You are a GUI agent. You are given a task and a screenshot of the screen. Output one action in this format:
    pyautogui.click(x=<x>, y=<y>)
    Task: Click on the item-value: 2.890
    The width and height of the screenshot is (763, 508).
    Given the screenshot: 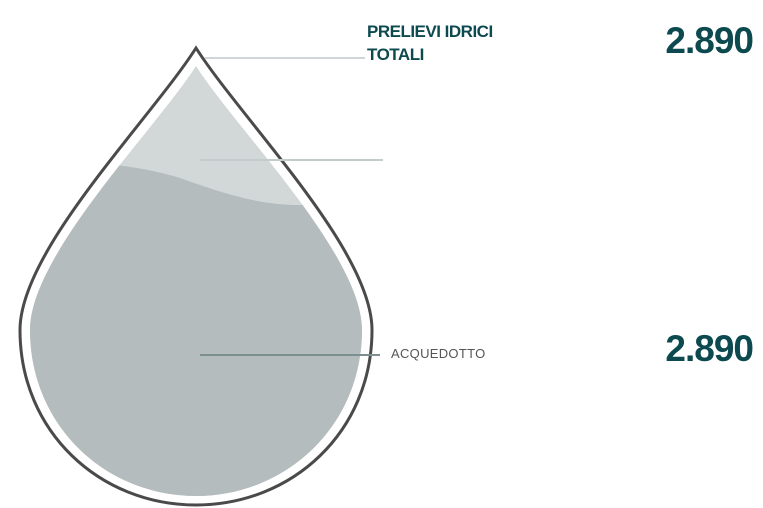 What is the action you would take?
    pyautogui.click(x=709, y=348)
    